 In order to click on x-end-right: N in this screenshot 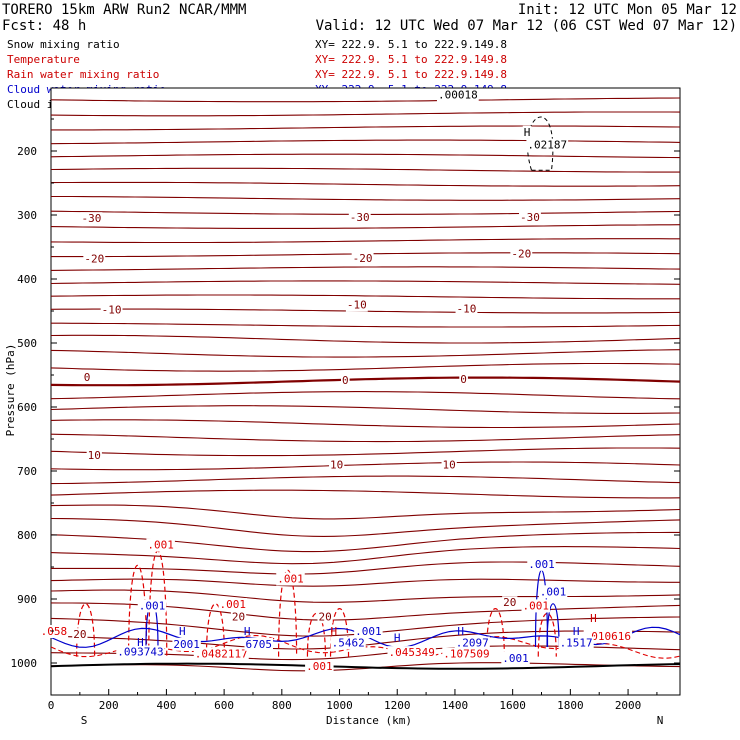, I will do `click(660, 720)`.